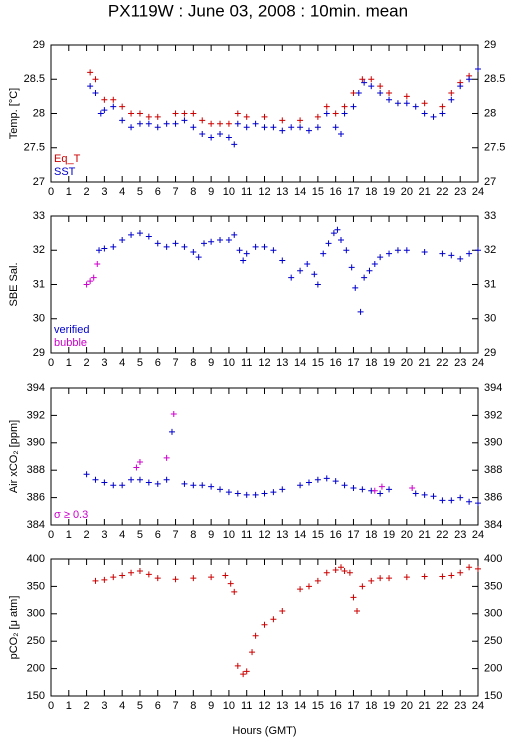  What do you see at coordinates (39, 113) in the screenshot?
I see `y-tick-label: 28` at bounding box center [39, 113].